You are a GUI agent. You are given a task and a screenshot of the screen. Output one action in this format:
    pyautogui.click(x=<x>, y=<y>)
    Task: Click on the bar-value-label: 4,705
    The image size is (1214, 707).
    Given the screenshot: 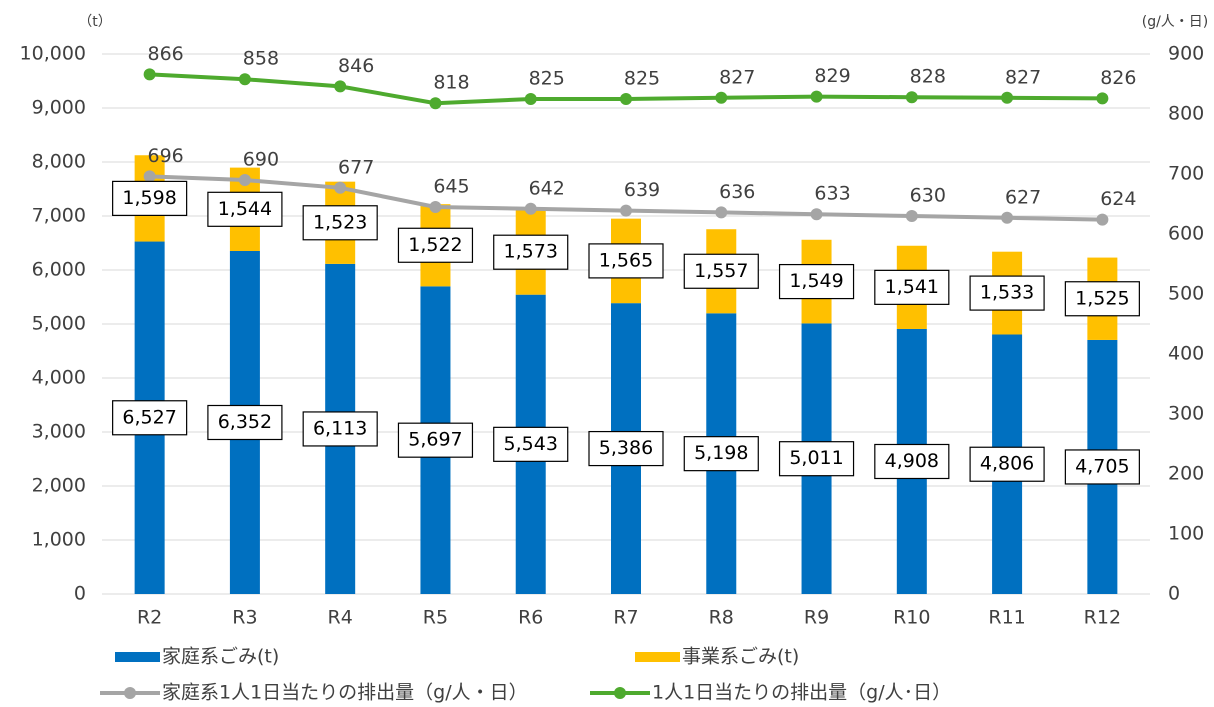 What is the action you would take?
    pyautogui.click(x=1102, y=466)
    